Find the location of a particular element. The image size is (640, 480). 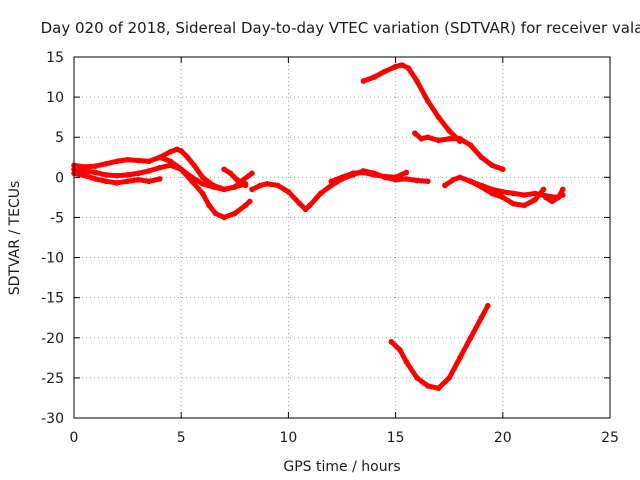

x-tick-label: 0 is located at coordinates (74, 438).